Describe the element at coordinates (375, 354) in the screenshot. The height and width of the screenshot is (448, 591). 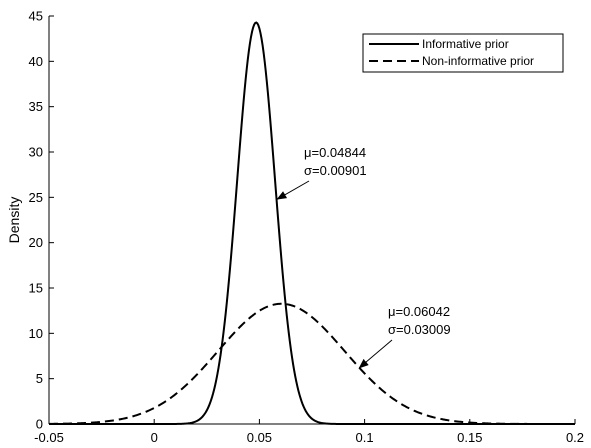
I see `annotation-2-arrow` at that location.